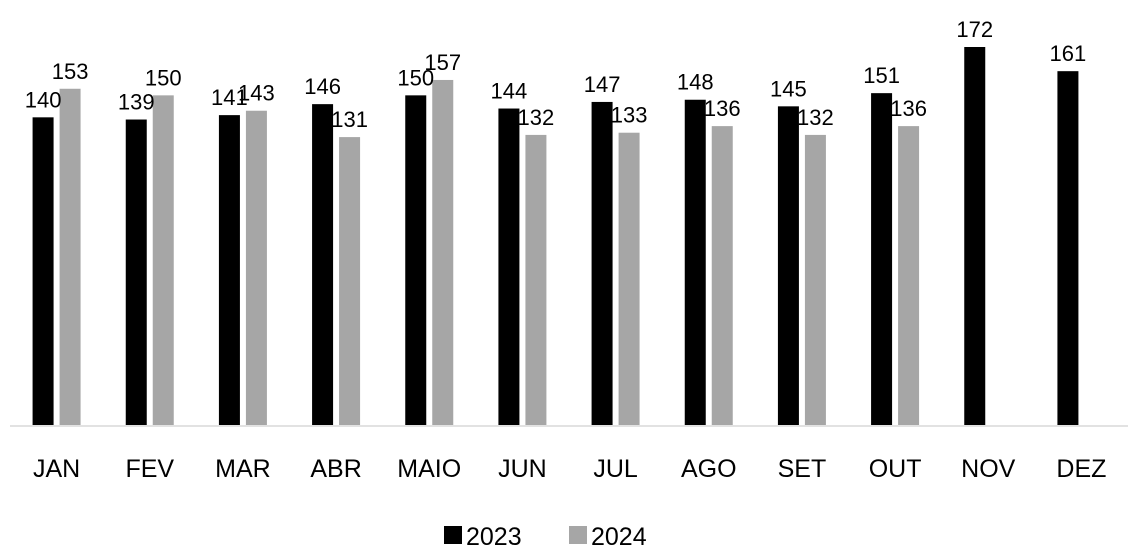 This screenshot has width=1128, height=559. I want to click on legend-swatch-2024, so click(578, 535).